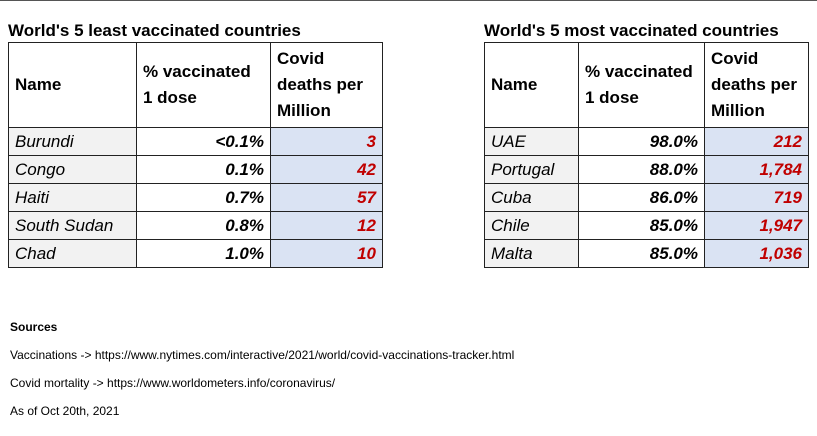 This screenshot has height=436, width=817. Describe the element at coordinates (203, 225) in the screenshot. I see `vaccinated-percent-cell: 0.8%` at that location.